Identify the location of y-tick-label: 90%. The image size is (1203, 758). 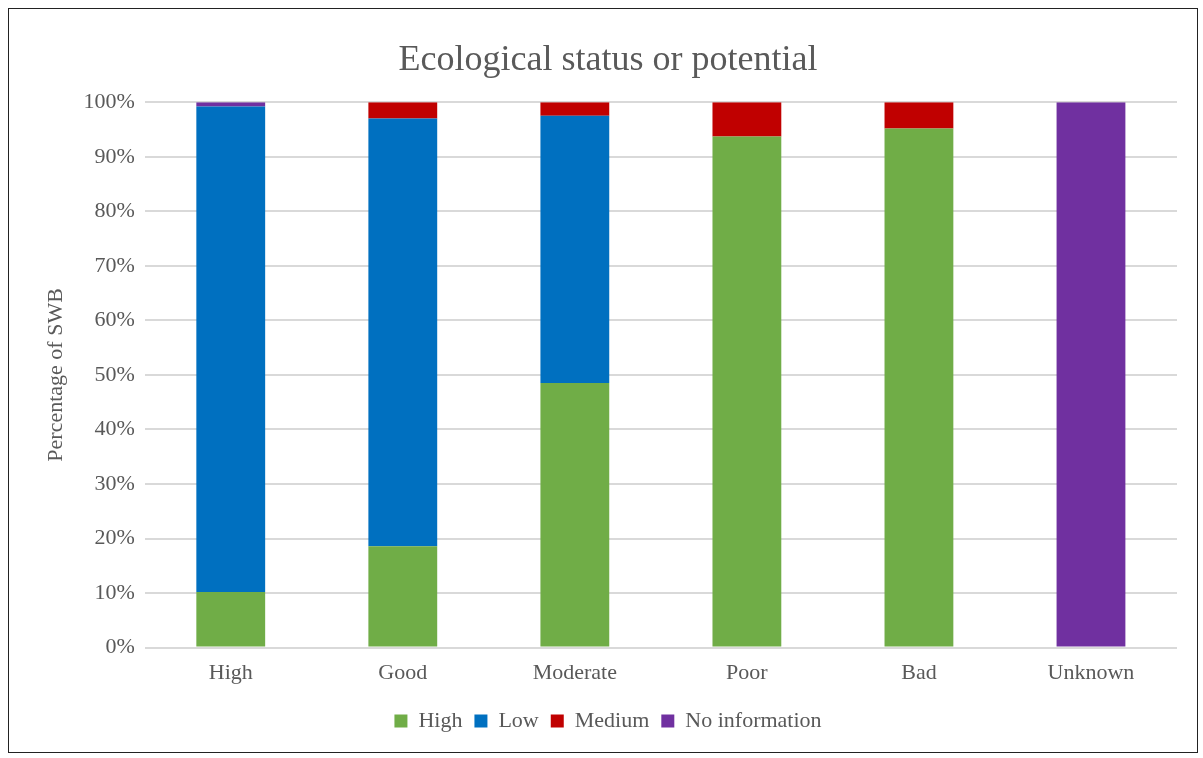
(114, 155).